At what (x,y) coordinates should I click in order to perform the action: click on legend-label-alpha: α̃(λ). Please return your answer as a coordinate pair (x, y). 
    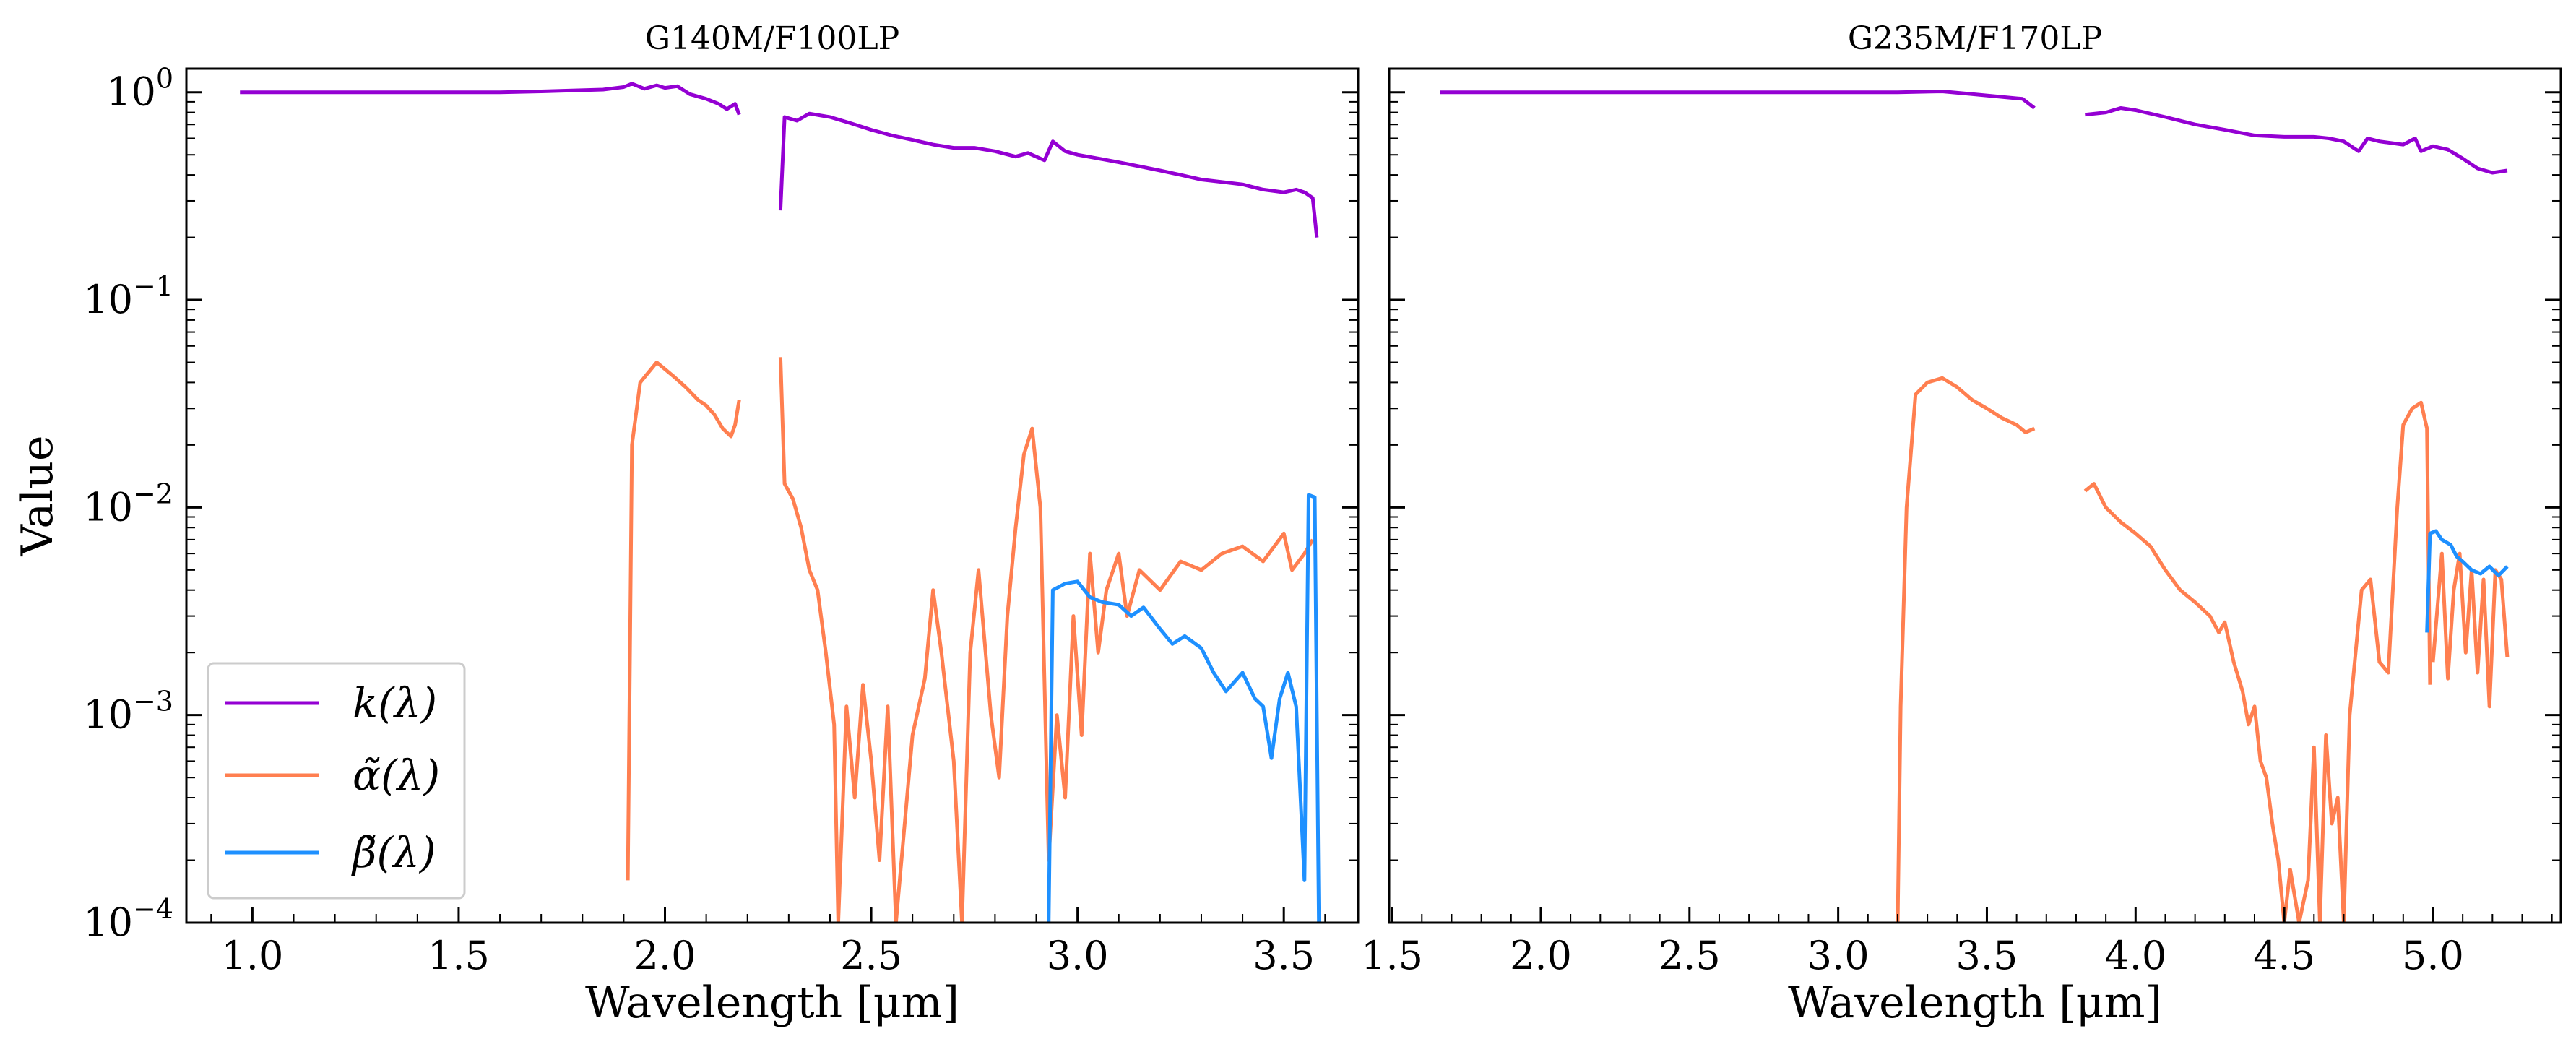
    Looking at the image, I should click on (396, 776).